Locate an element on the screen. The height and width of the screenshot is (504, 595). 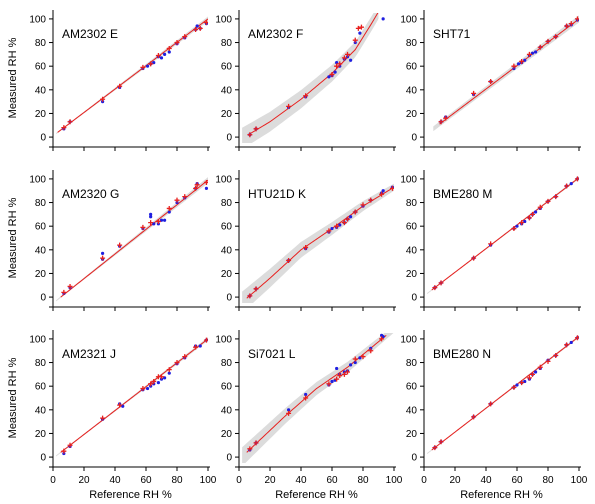
panel-title: HTU21D K is located at coordinates (277, 194).